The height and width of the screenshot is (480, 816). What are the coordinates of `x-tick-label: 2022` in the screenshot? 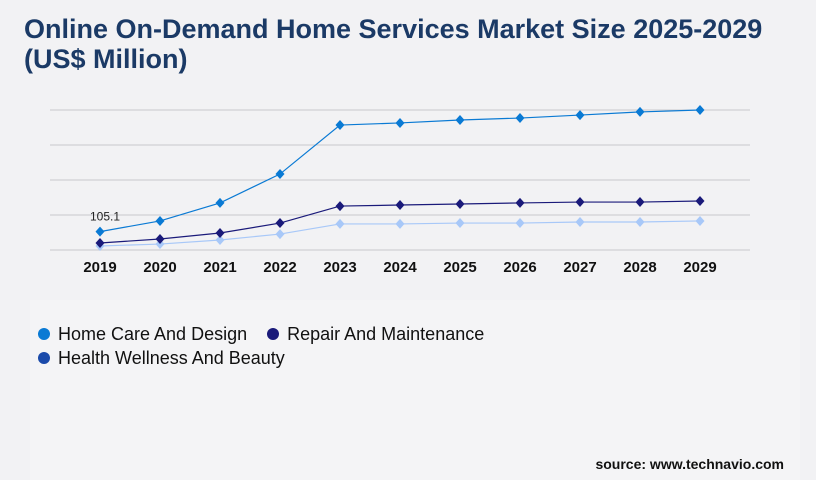 It's located at (279, 267).